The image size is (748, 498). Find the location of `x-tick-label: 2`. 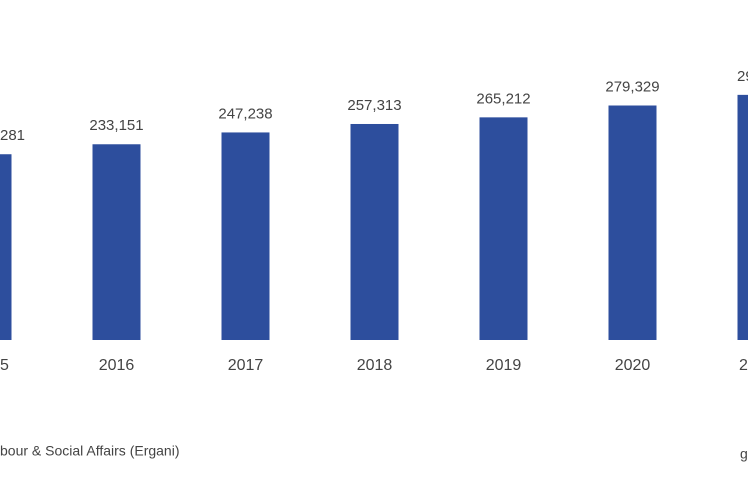

x-tick-label: 2 is located at coordinates (743, 365).